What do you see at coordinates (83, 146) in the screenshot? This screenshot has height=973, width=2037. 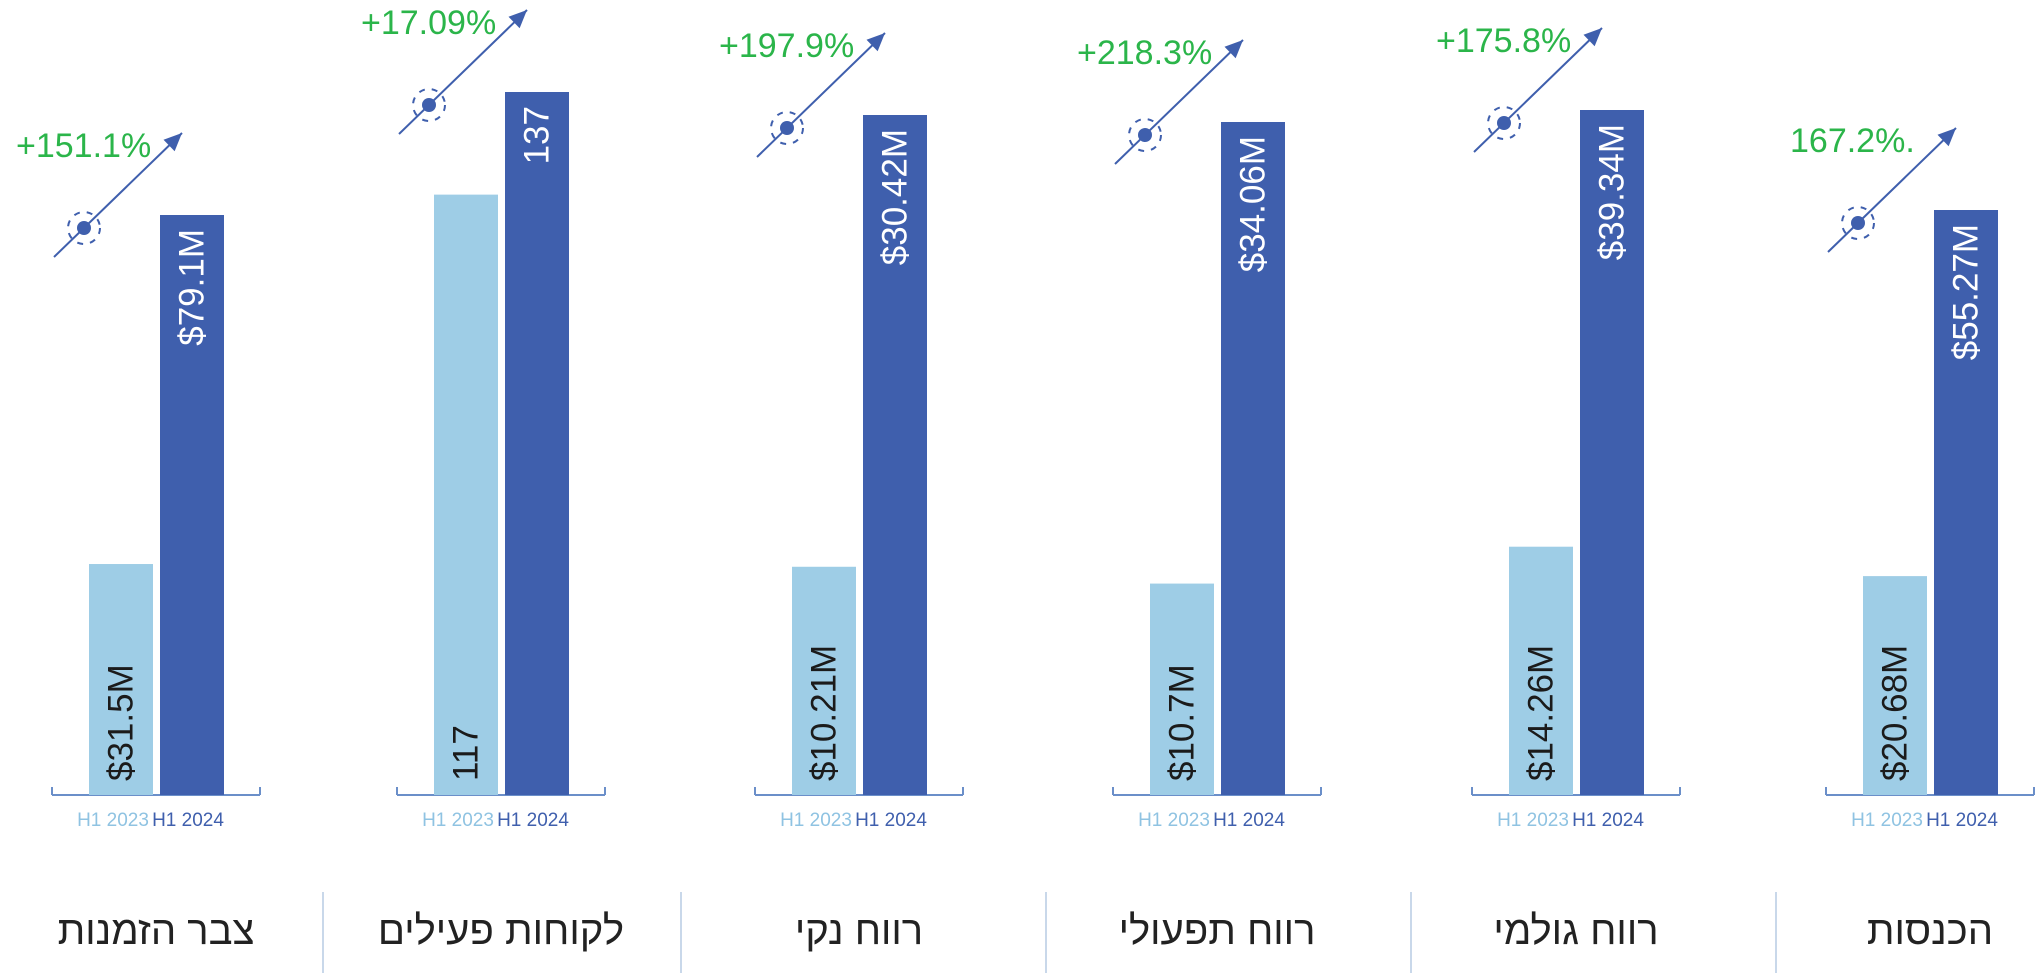 I see `growth-percentage: +151.1%` at bounding box center [83, 146].